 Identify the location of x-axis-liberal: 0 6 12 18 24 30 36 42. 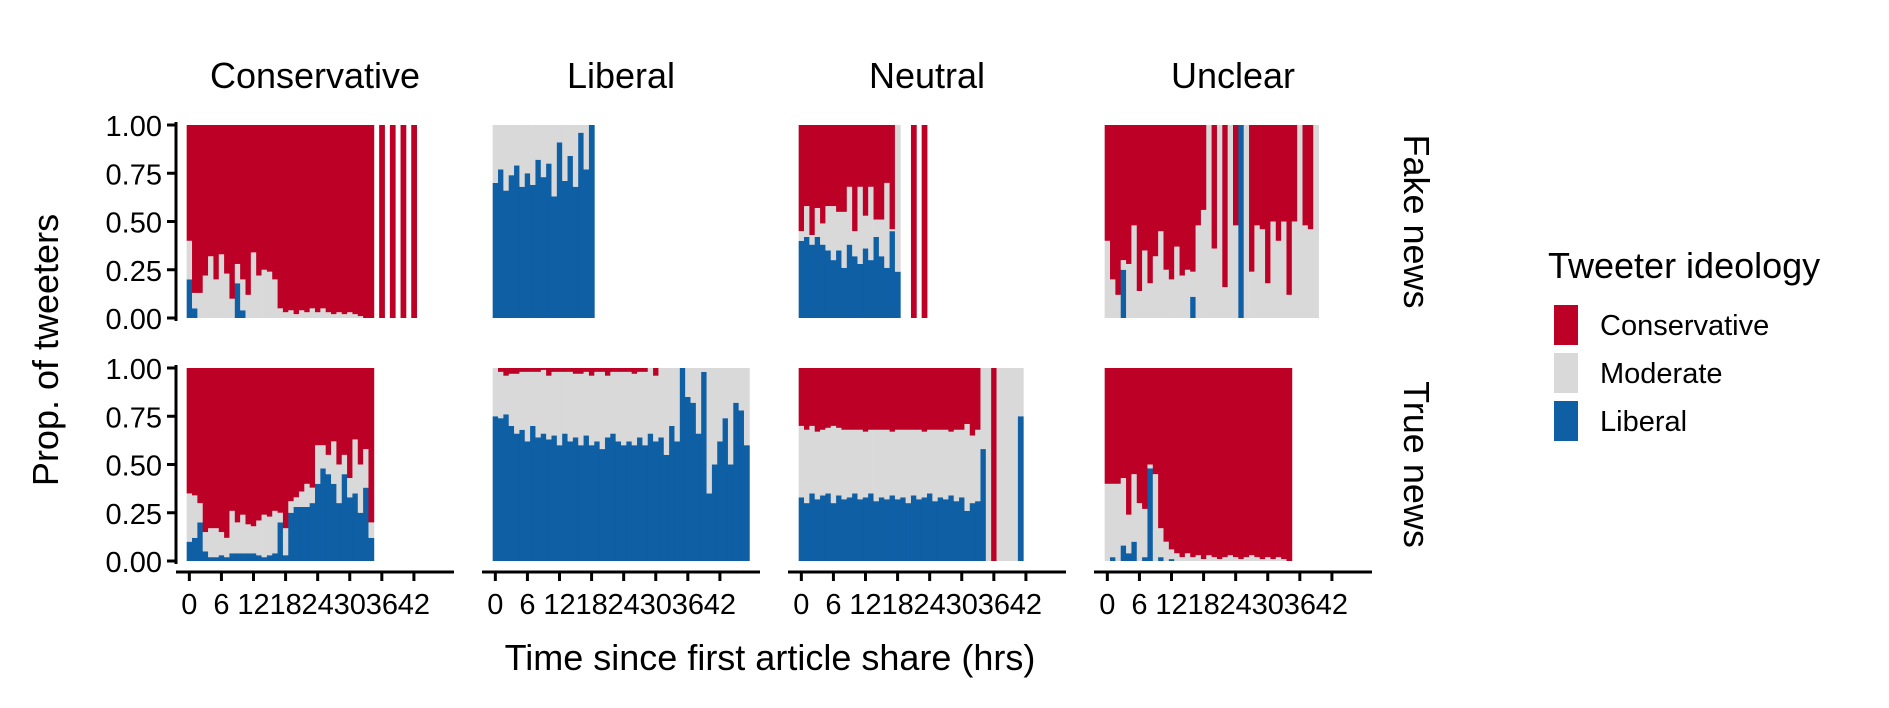
(621, 595).